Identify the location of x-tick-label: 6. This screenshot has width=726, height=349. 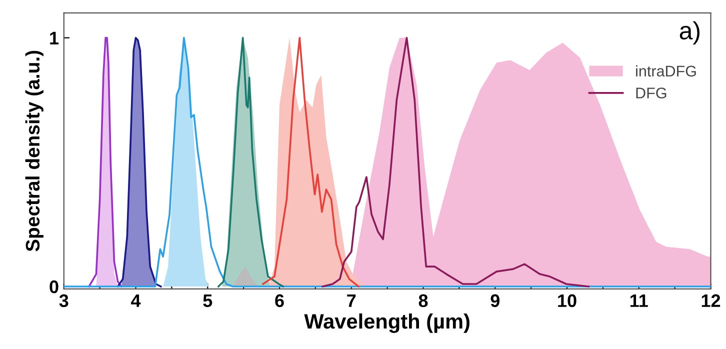
(279, 301).